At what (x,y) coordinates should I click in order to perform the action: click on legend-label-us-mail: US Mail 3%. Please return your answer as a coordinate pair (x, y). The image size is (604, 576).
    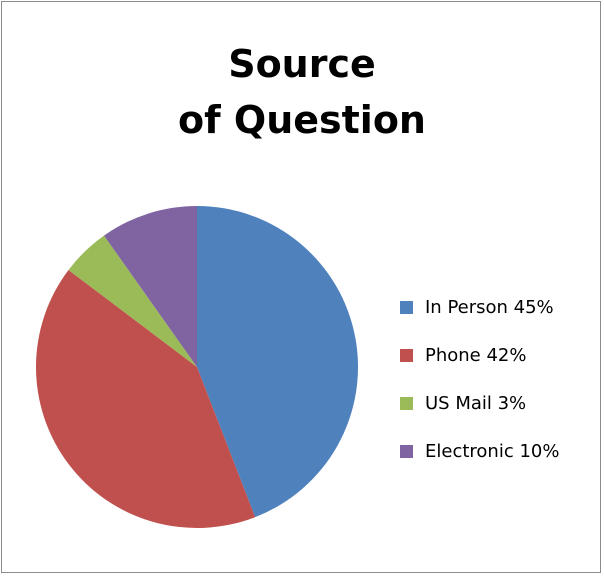
    Looking at the image, I should click on (476, 403).